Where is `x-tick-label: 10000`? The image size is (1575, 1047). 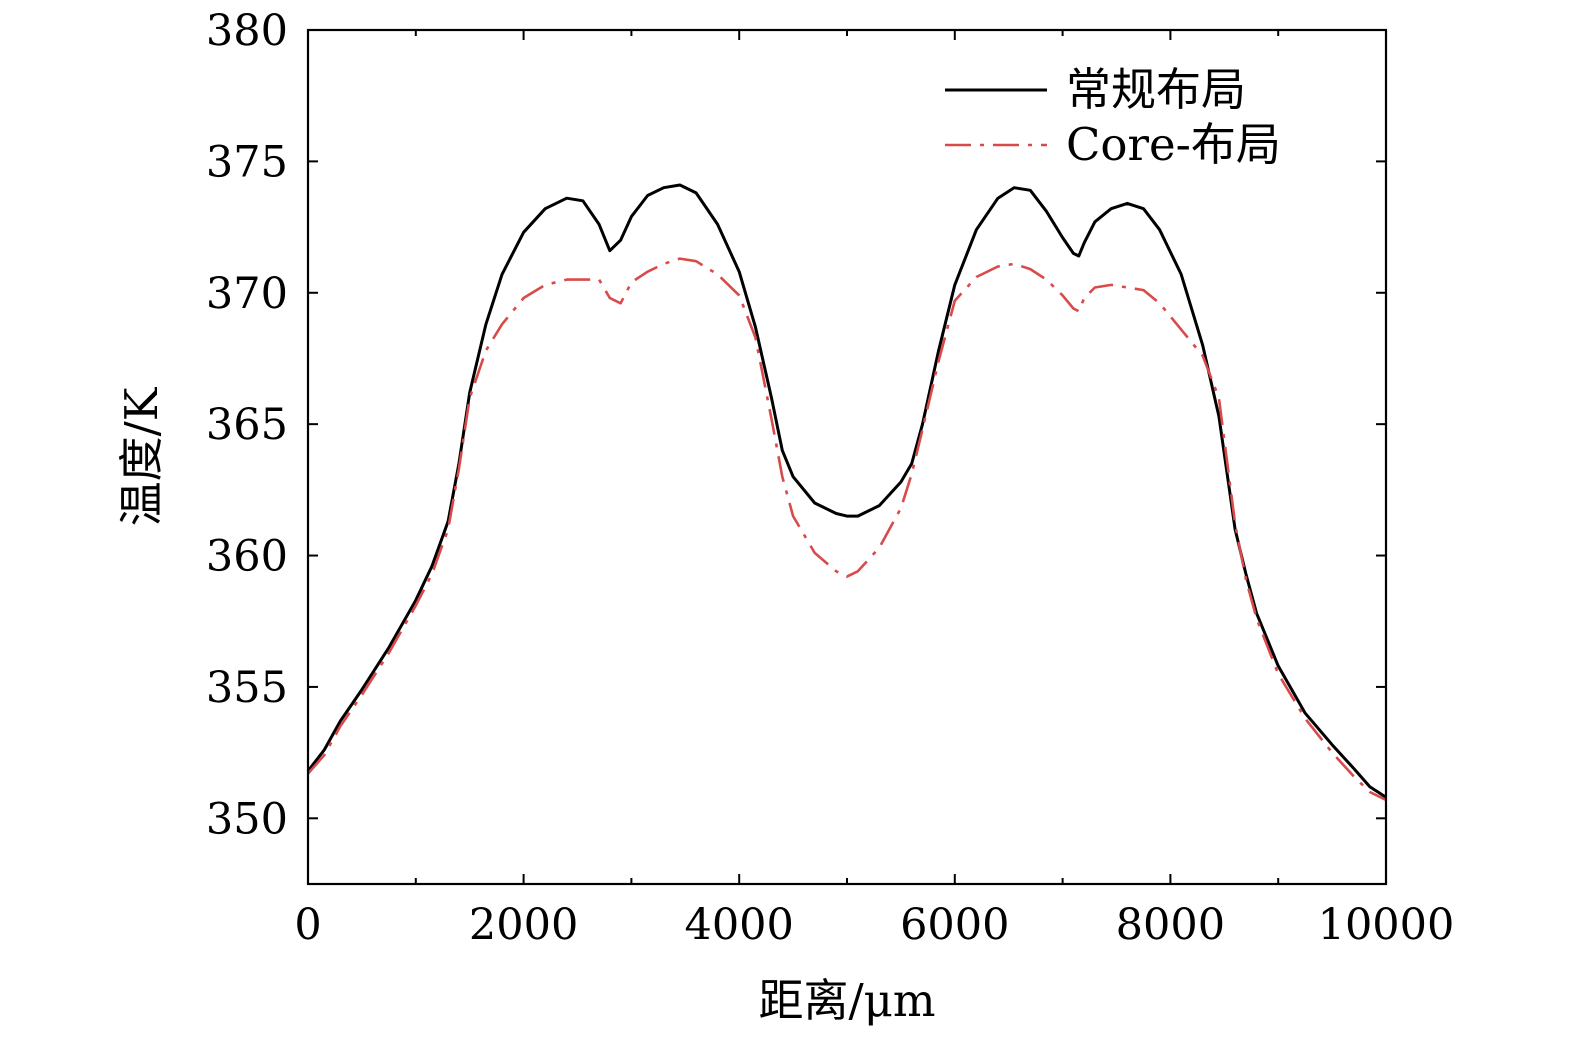
x-tick-label: 10000 is located at coordinates (1386, 925).